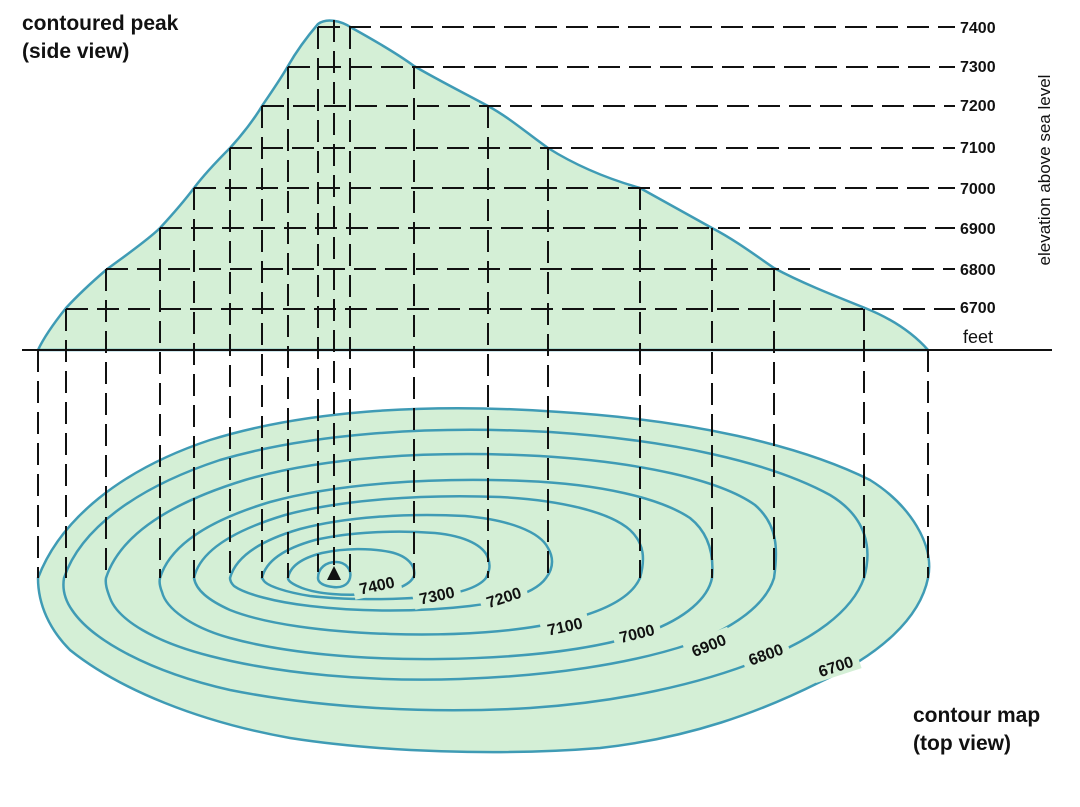  Describe the element at coordinates (978, 148) in the screenshot. I see `elevation-label-7100: 7100` at that location.